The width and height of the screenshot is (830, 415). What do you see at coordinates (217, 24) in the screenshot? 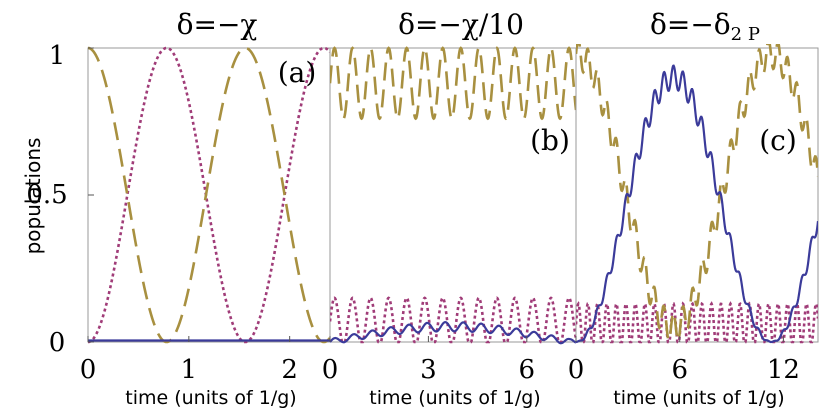
I see `panel-title: δ=−χ` at bounding box center [217, 24].